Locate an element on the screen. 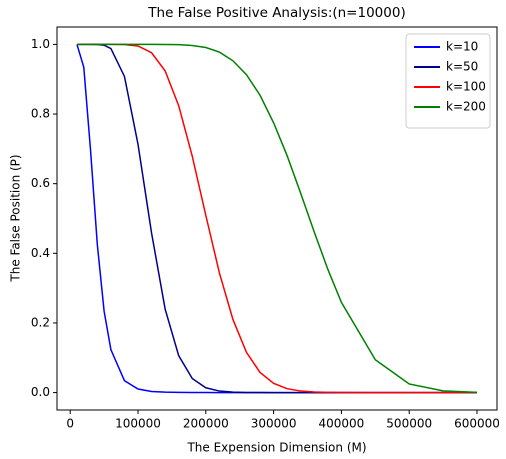  x-axis-label: The Expension Dimension (M) is located at coordinates (276, 448).